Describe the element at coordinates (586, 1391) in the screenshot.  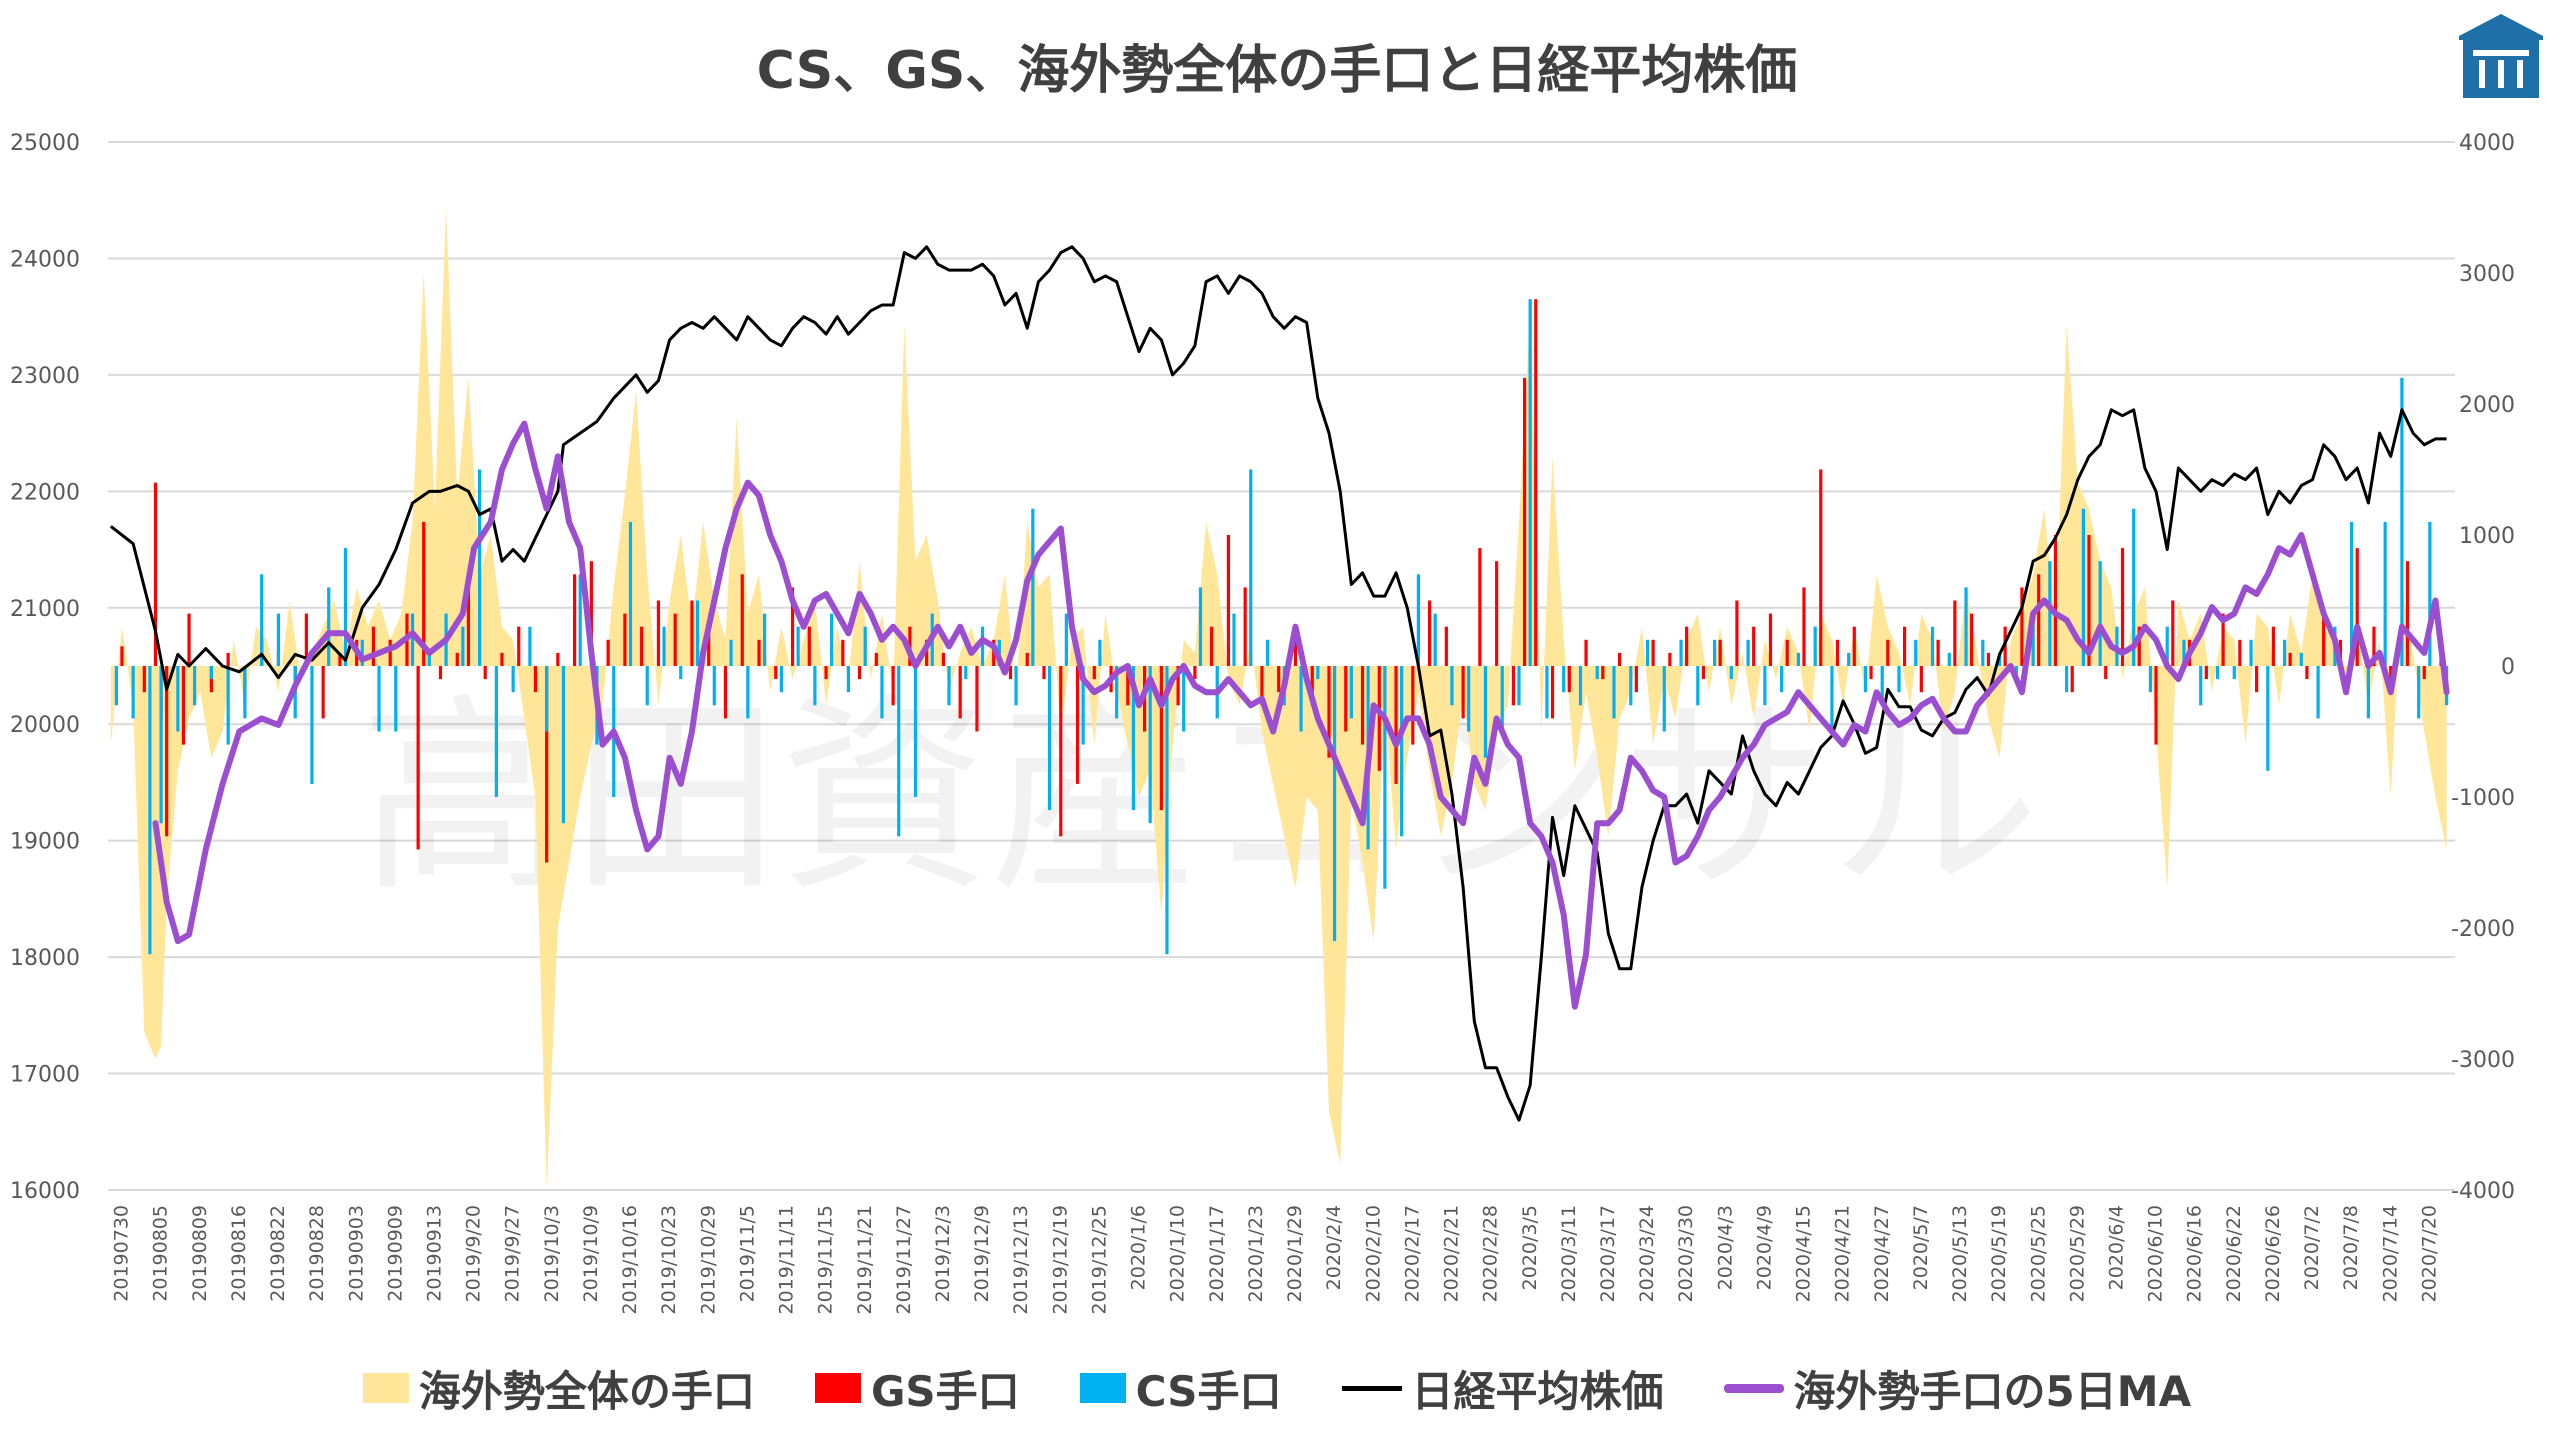
I see `legend-label-overall: 海外勢全体の手口` at that location.